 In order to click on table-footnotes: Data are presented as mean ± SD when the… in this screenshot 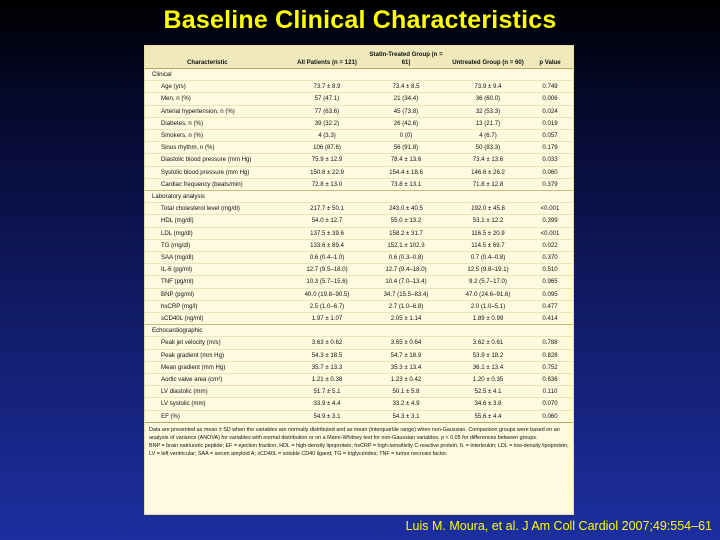, I will do `click(359, 440)`.